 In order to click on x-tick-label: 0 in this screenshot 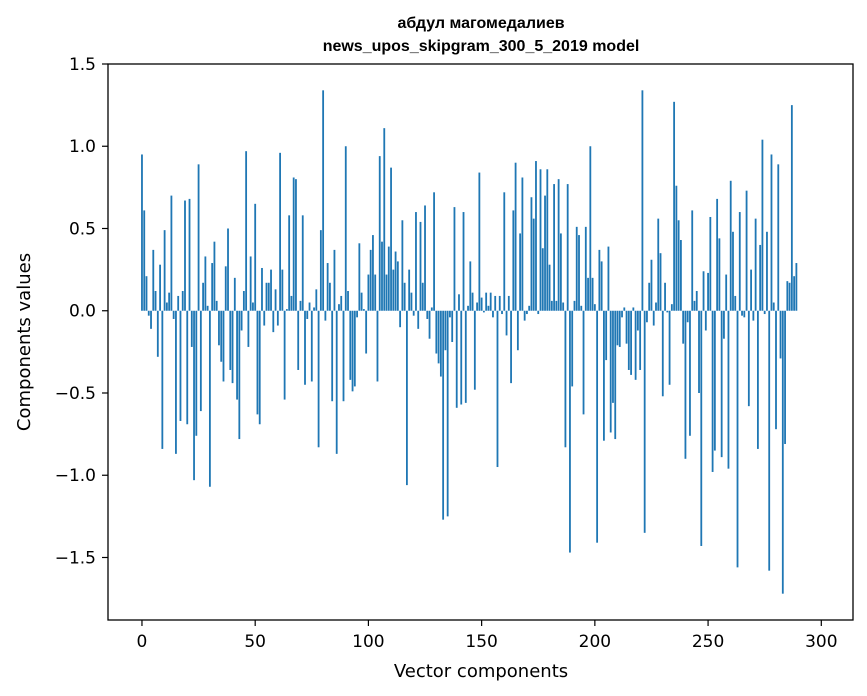, I will do `click(142, 642)`.